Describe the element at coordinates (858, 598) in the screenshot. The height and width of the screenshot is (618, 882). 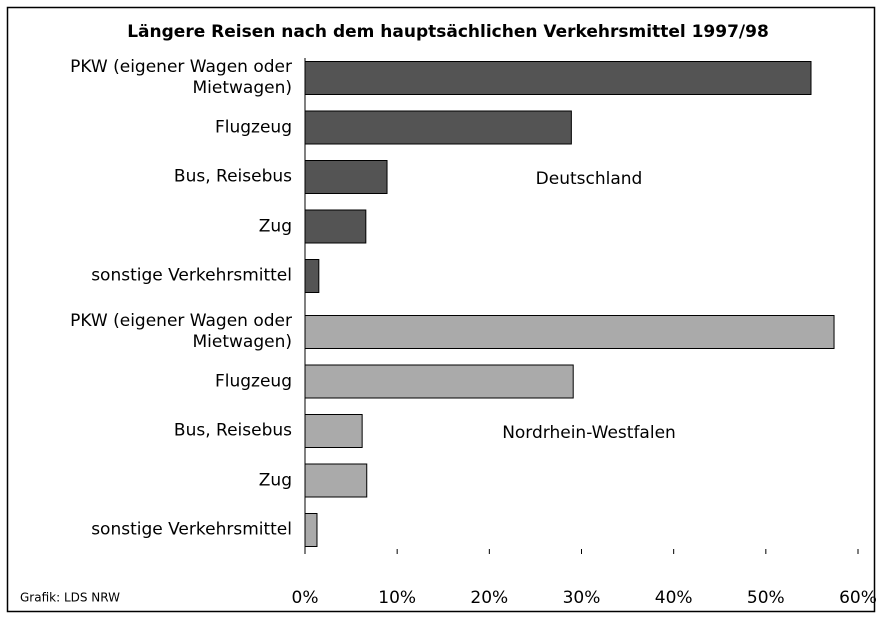
I see `x-tick-label: 60%` at that location.